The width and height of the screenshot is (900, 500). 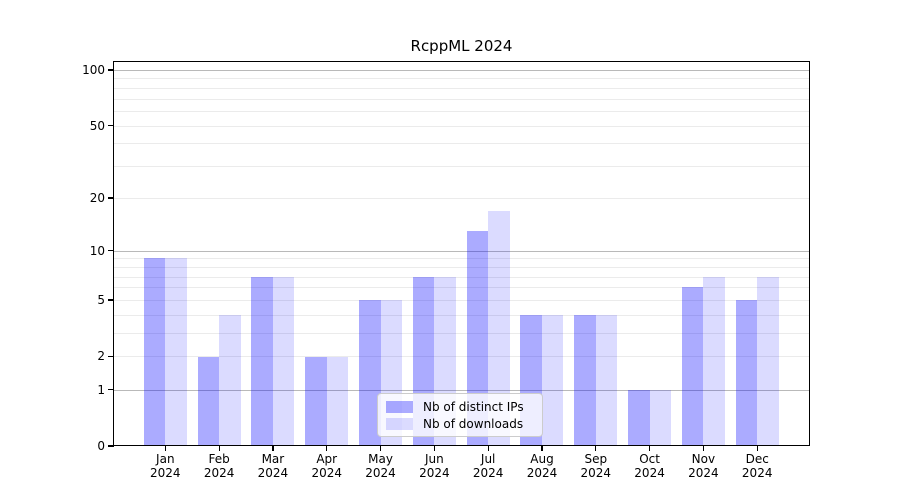 I want to click on bar-downloads-sep, so click(x=606, y=379).